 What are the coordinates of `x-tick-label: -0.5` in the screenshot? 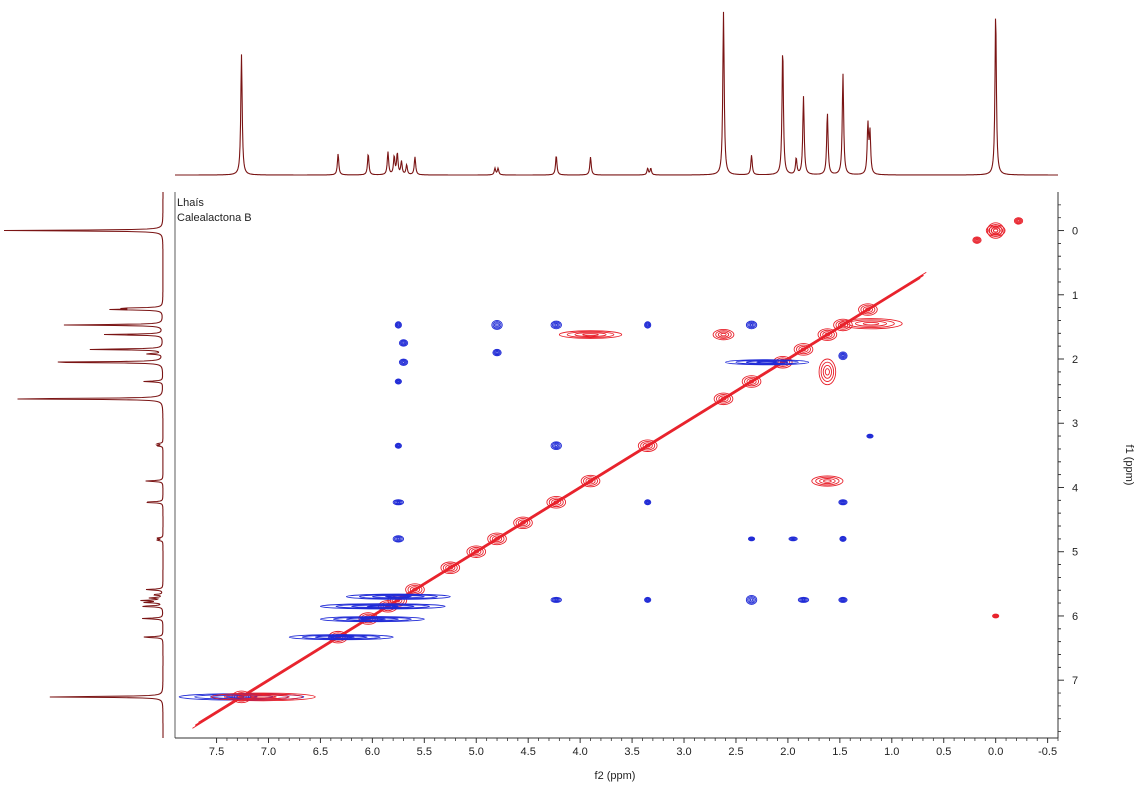 It's located at (1047, 752).